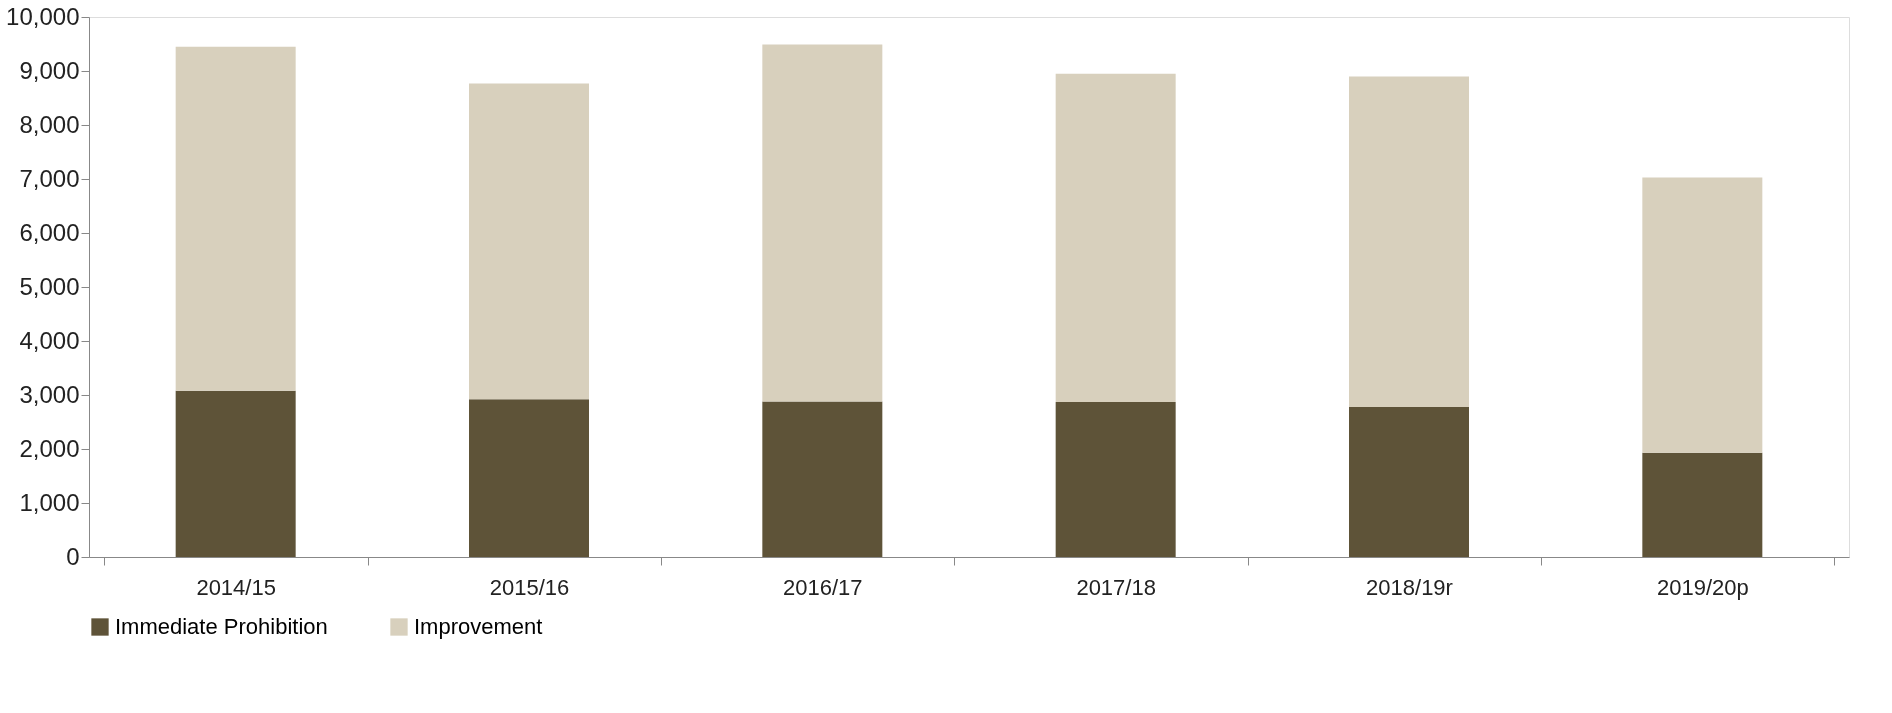  What do you see at coordinates (49, 448) in the screenshot?
I see `y-tick-label: 2,000` at bounding box center [49, 448].